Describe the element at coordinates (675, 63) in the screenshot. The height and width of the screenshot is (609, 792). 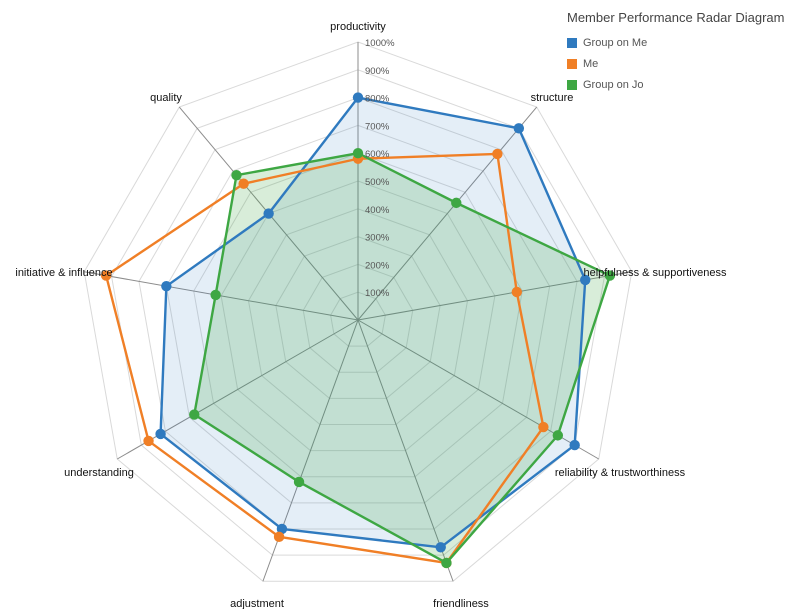
I see `legend-item-me: Me` at that location.